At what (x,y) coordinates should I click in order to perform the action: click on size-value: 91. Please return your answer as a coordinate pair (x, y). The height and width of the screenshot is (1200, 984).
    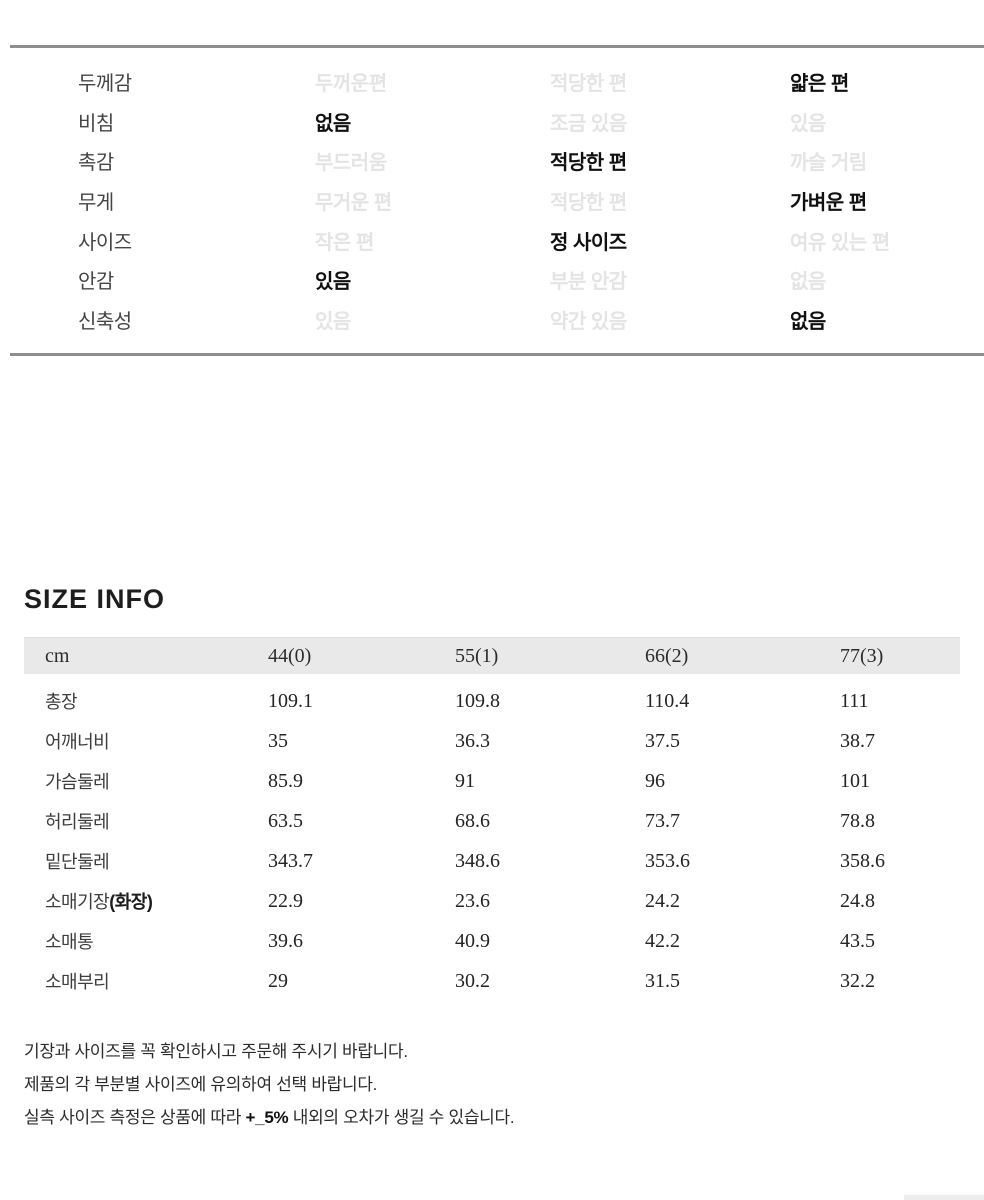
    Looking at the image, I should click on (465, 780).